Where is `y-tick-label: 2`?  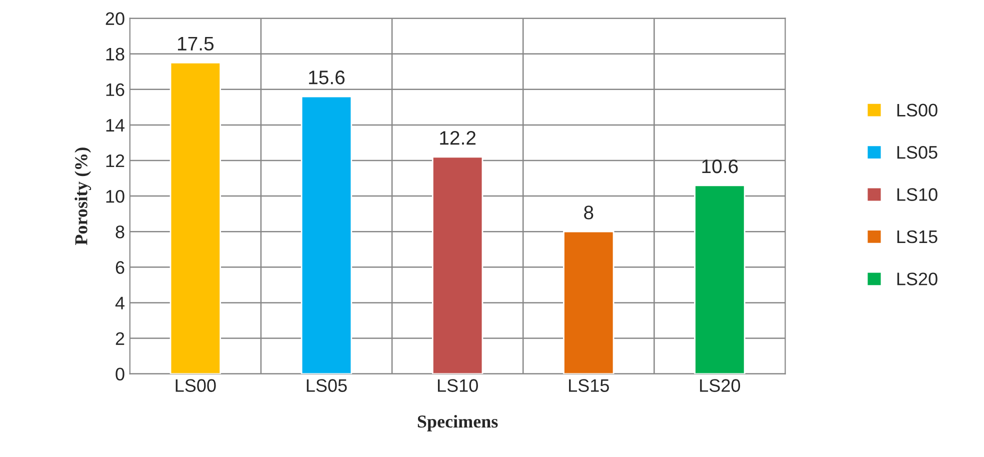
y-tick-label: 2 is located at coordinates (120, 338).